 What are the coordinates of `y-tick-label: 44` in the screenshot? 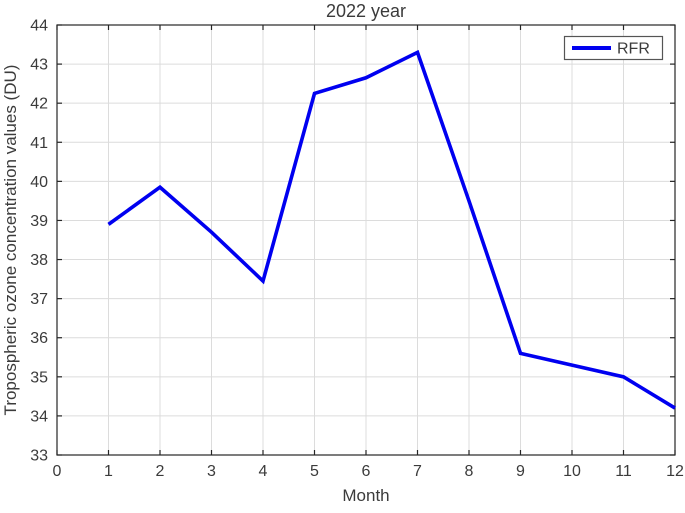 It's located at (39, 26).